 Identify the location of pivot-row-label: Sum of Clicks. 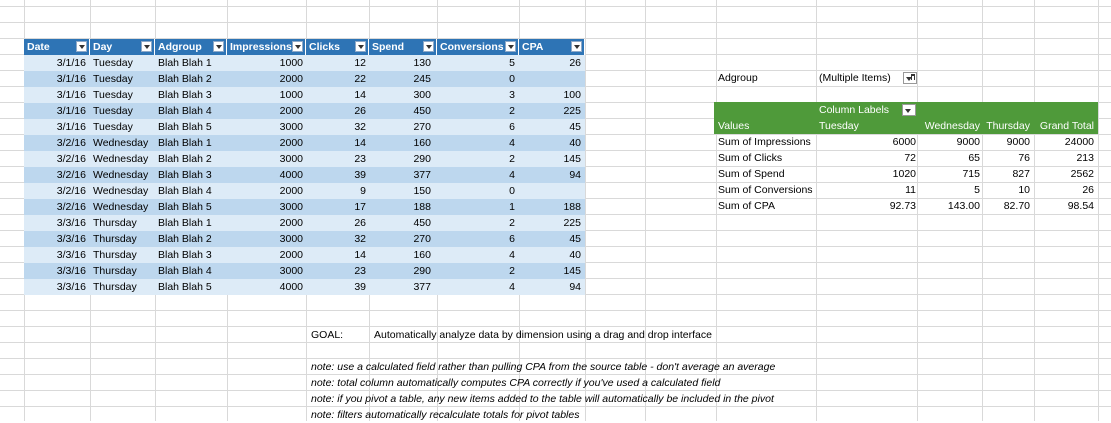
(750, 158).